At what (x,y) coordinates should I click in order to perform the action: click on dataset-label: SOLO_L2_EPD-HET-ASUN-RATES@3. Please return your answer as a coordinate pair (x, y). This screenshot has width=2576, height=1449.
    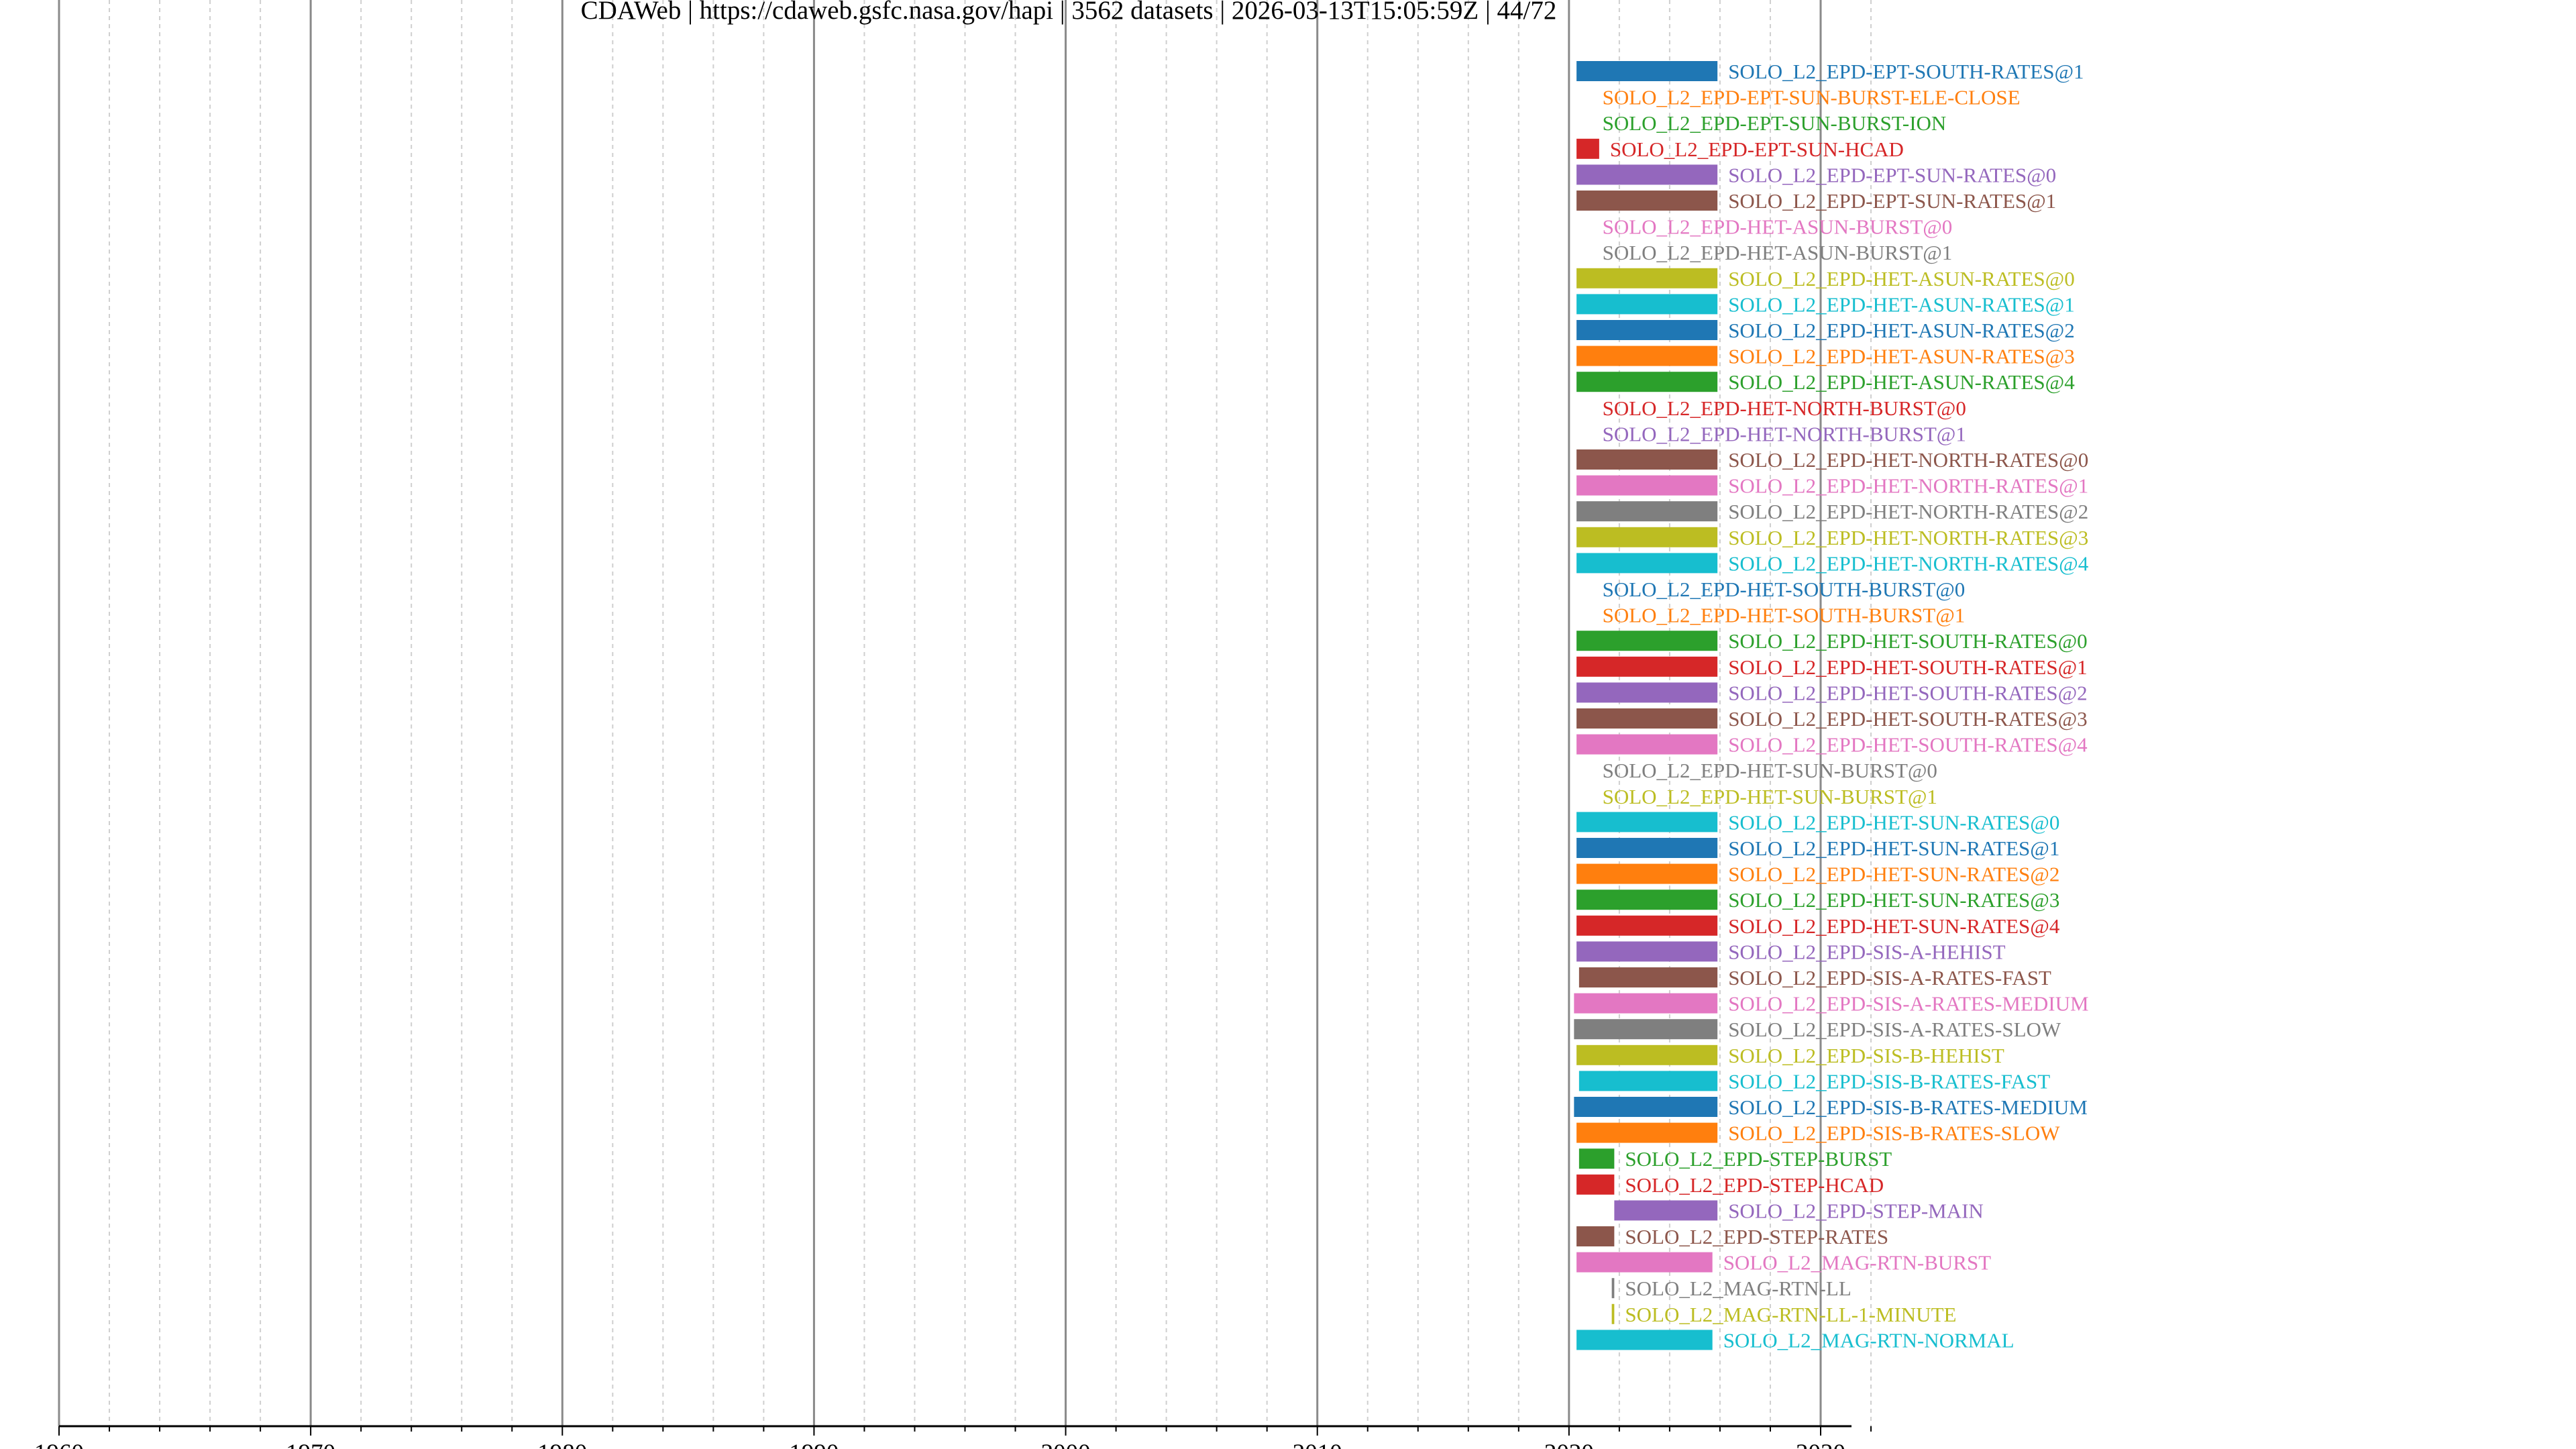
    Looking at the image, I should click on (1901, 356).